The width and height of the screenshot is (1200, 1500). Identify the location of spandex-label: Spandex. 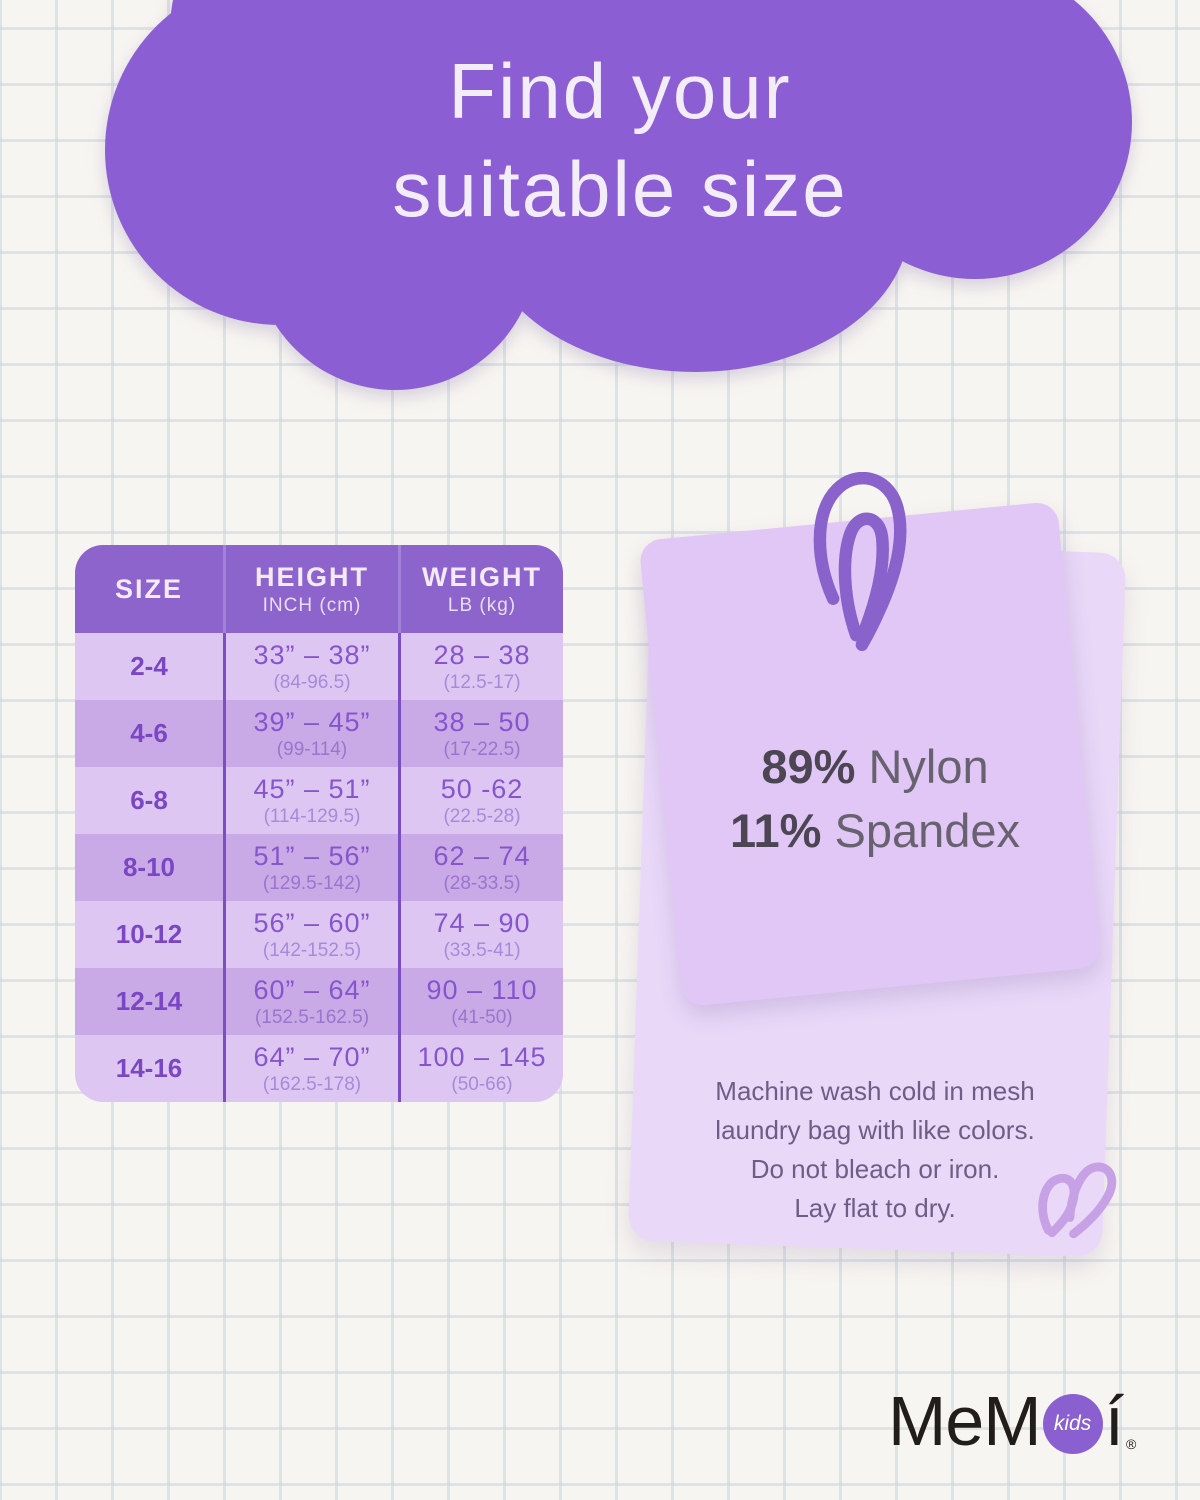
(927, 830).